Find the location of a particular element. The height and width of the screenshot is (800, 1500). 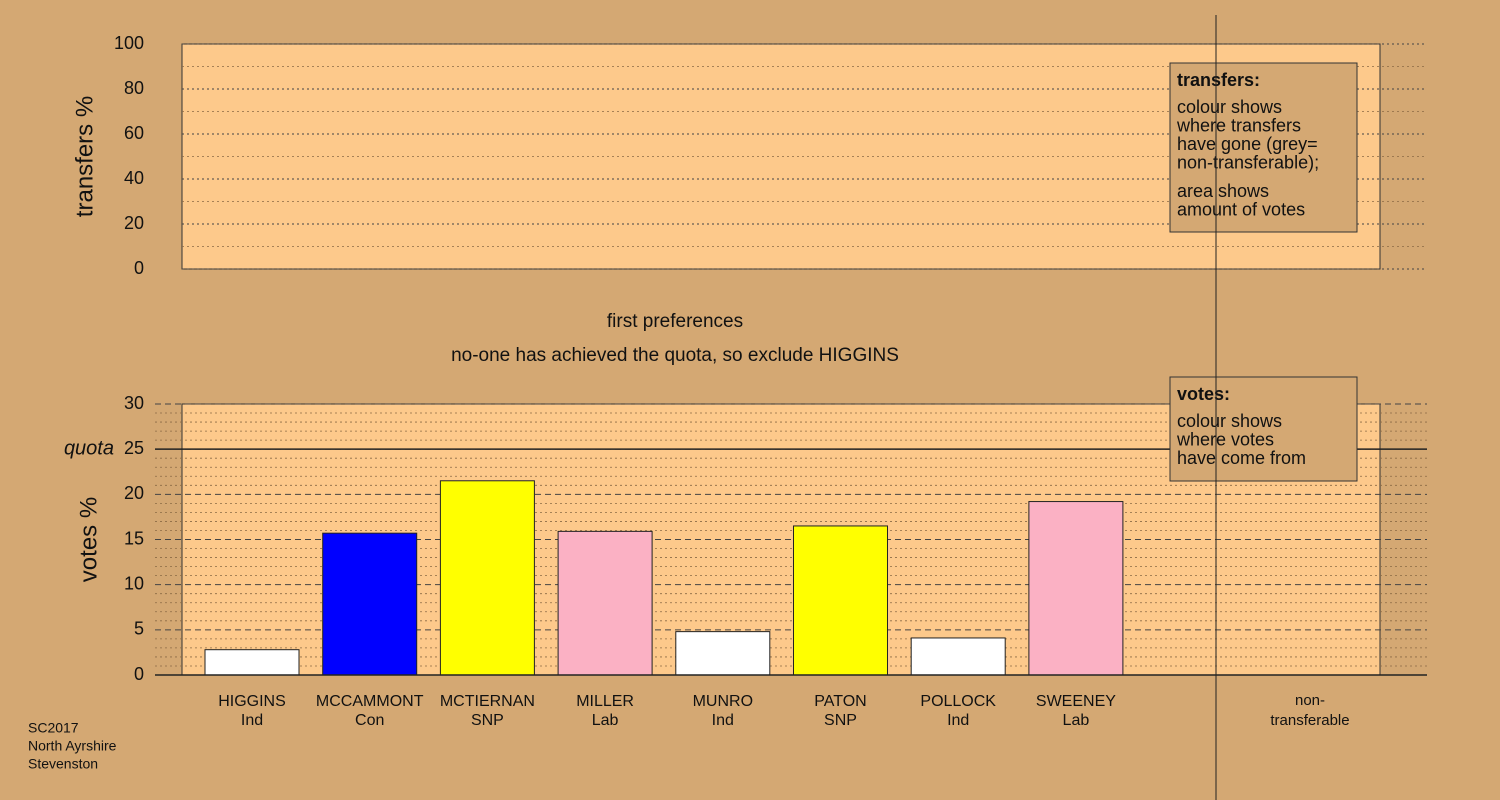

y-axis-label: votes % is located at coordinates (88, 539).